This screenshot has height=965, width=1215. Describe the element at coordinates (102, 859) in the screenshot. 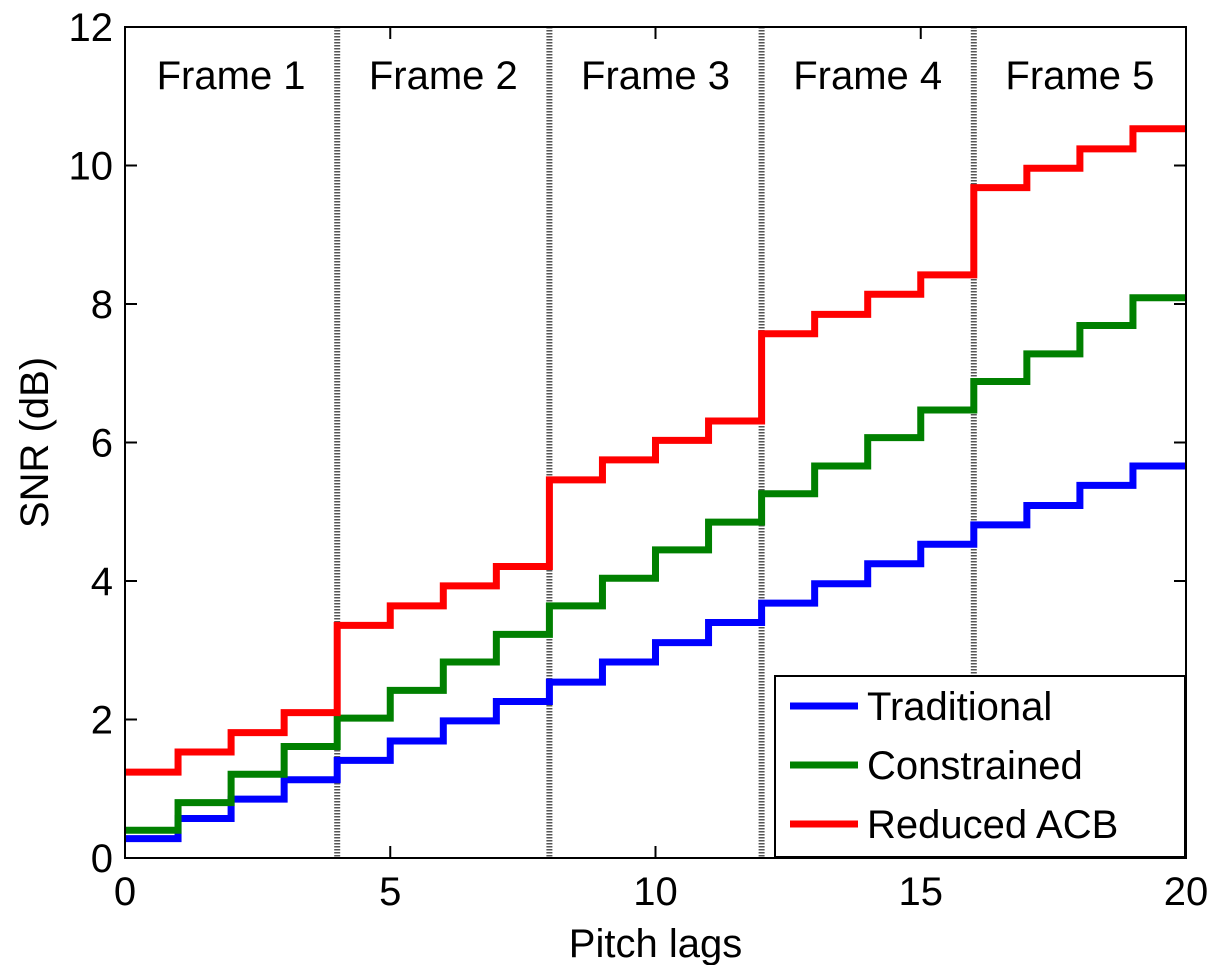

I see `y-tick-label: 0` at that location.